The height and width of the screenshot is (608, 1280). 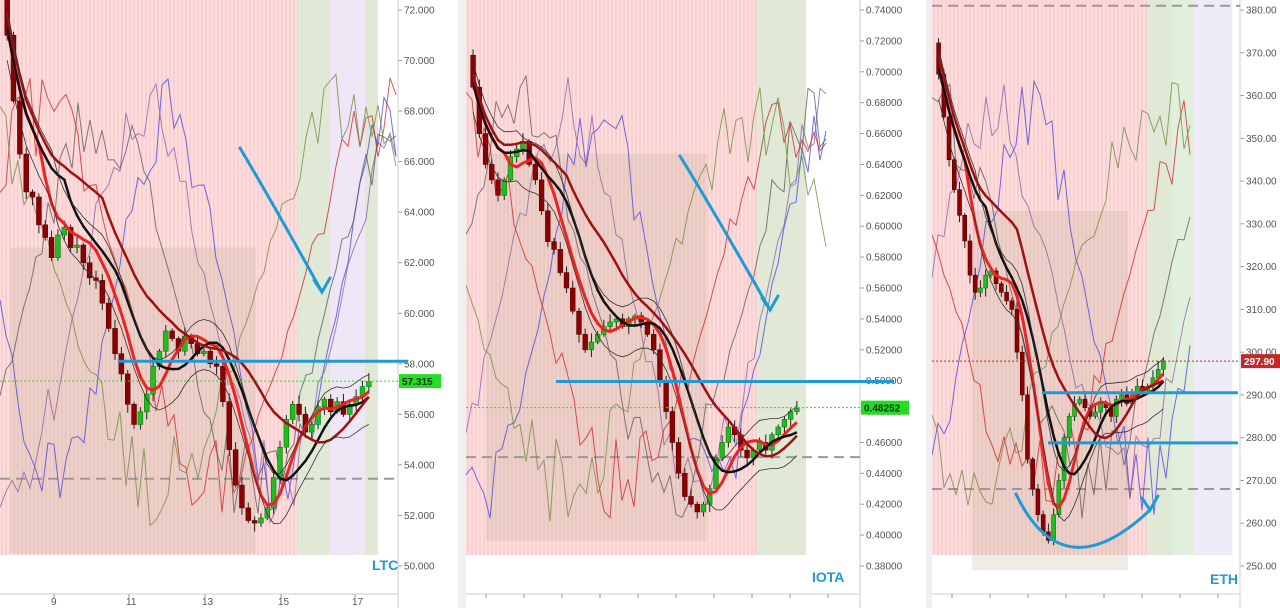 I want to click on last-price-tag, so click(x=1260, y=361).